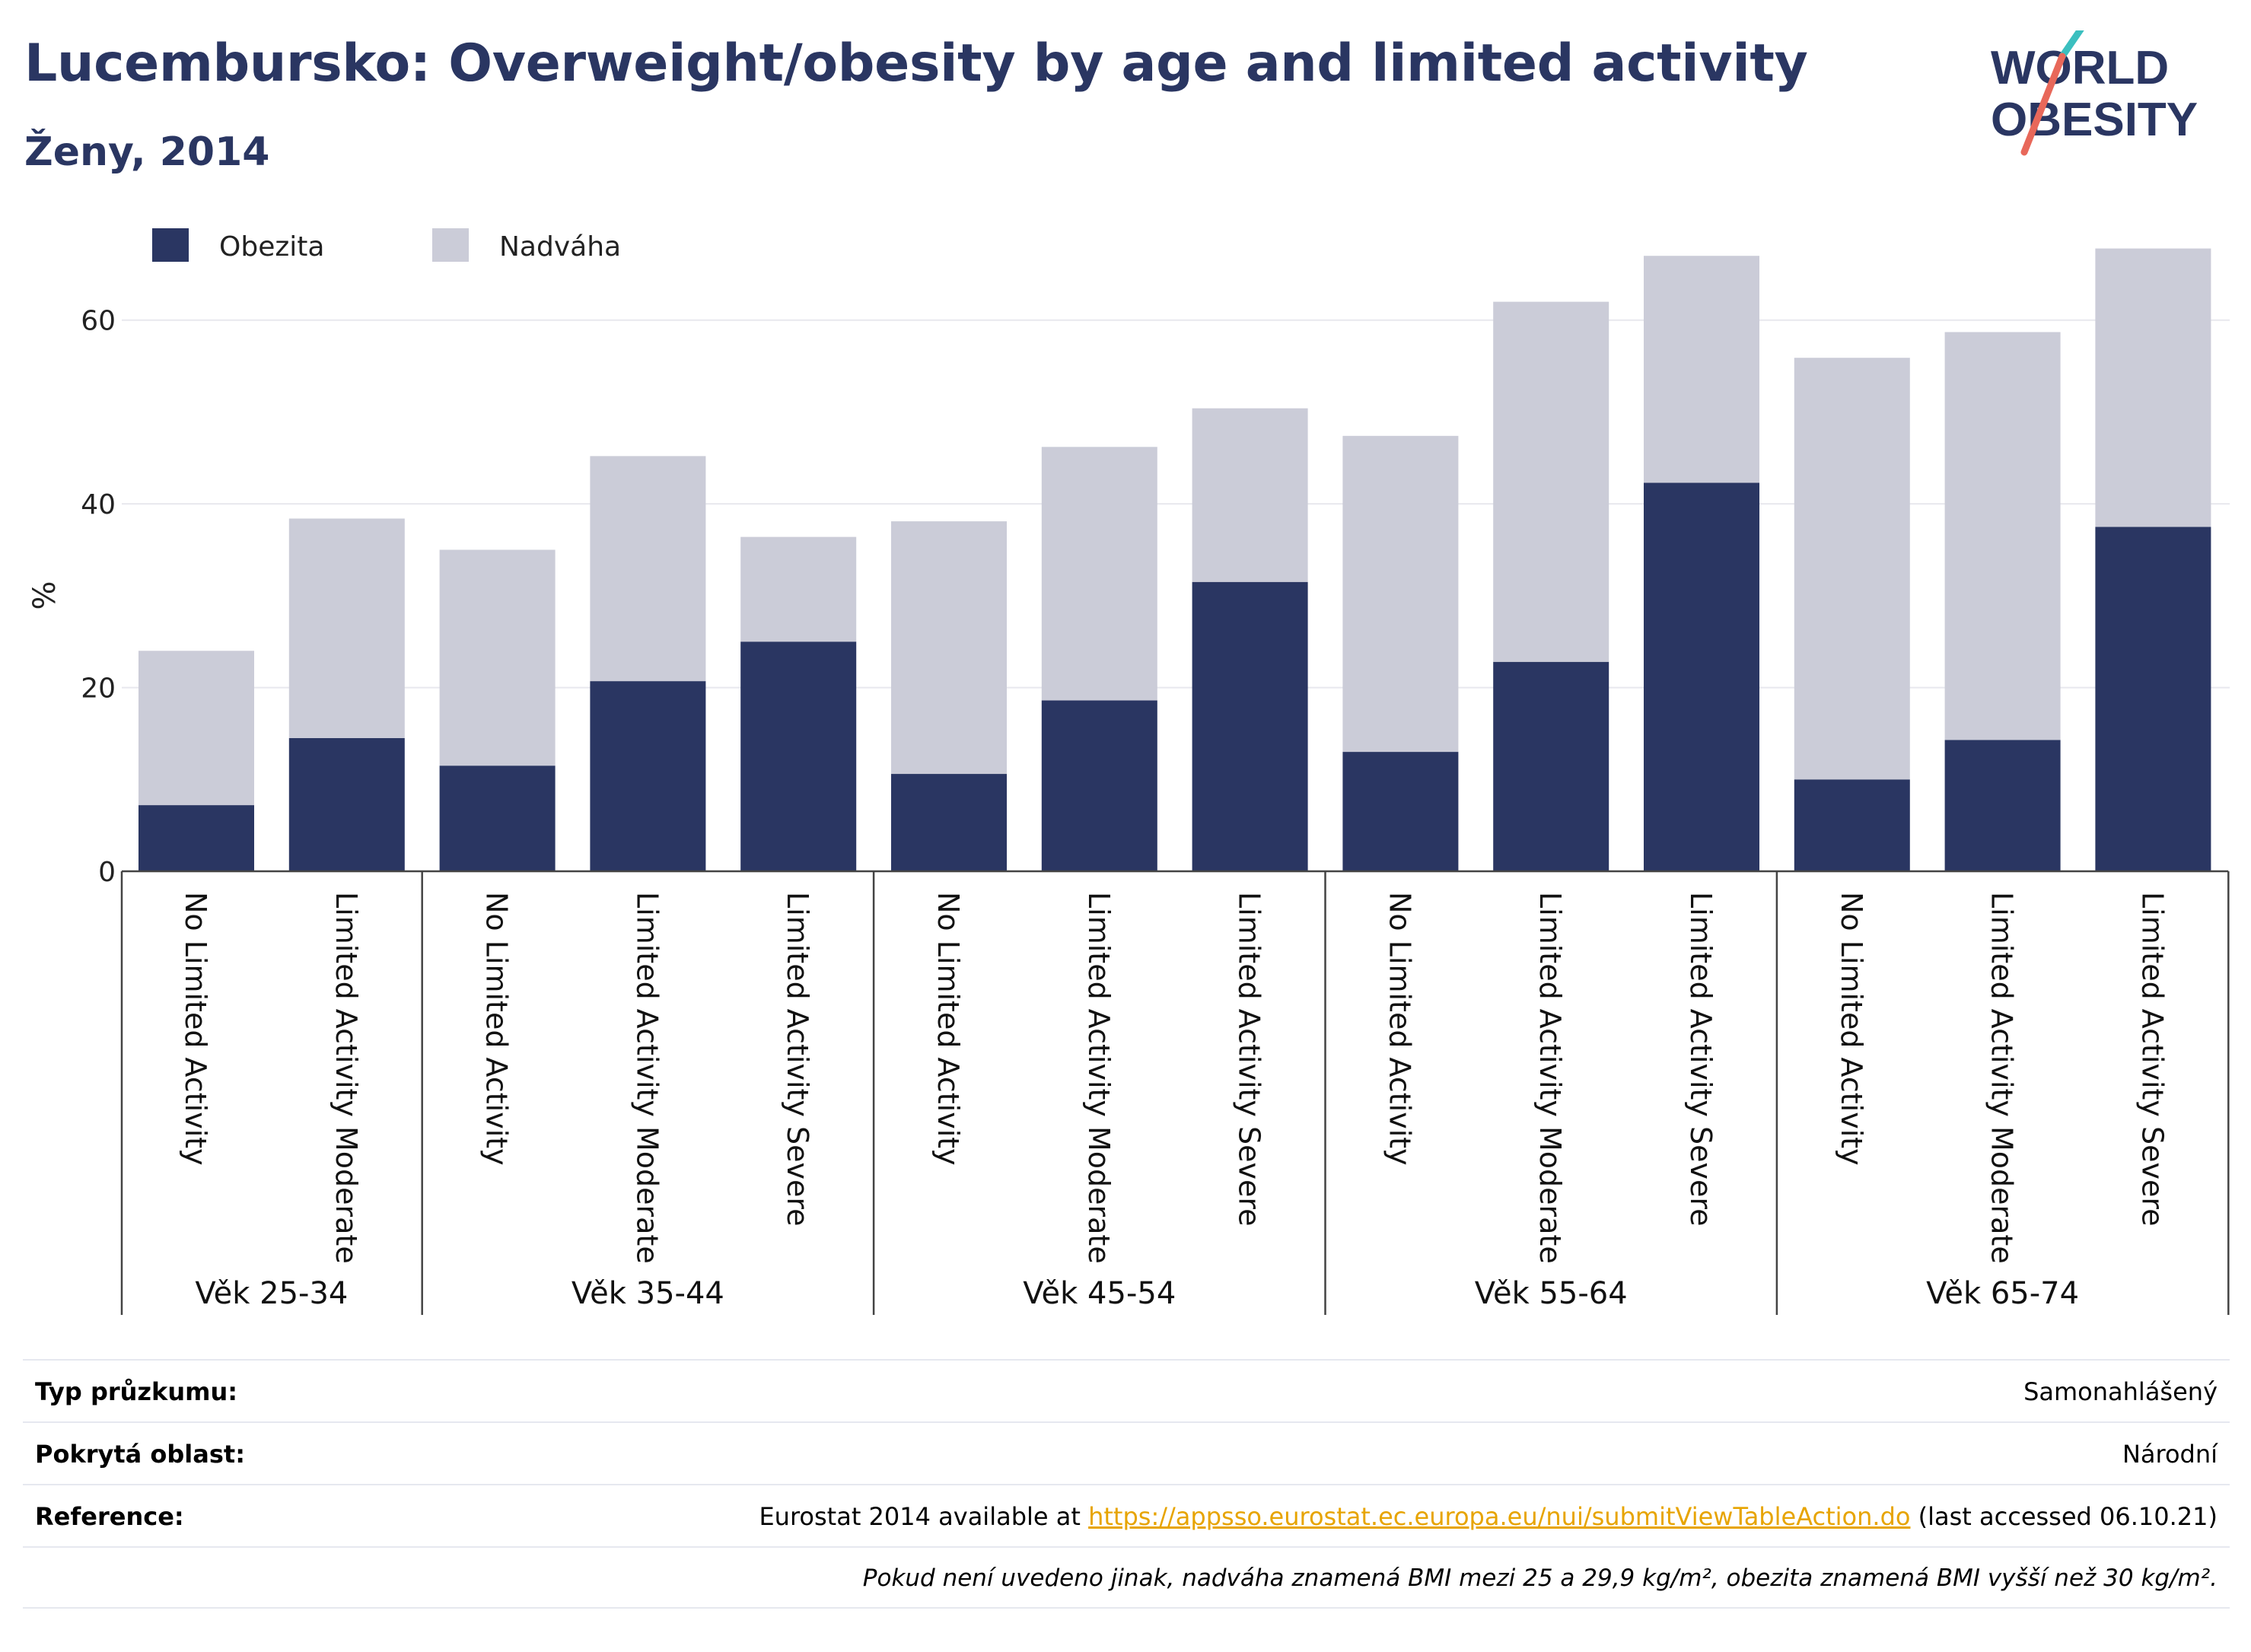 Image resolution: width=2251 pixels, height=1652 pixels. I want to click on legend-label-obesity: Obezita, so click(271, 247).